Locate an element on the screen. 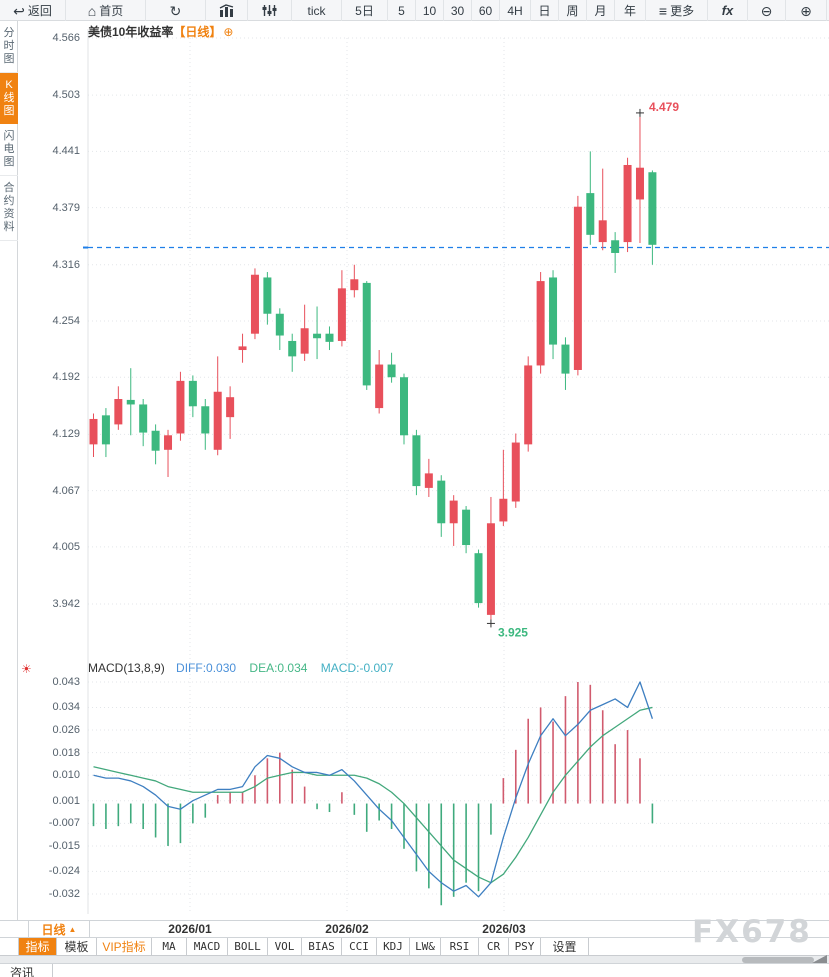 This screenshot has width=829, height=977. zoom-in-icon: ⊕ is located at coordinates (806, 10).